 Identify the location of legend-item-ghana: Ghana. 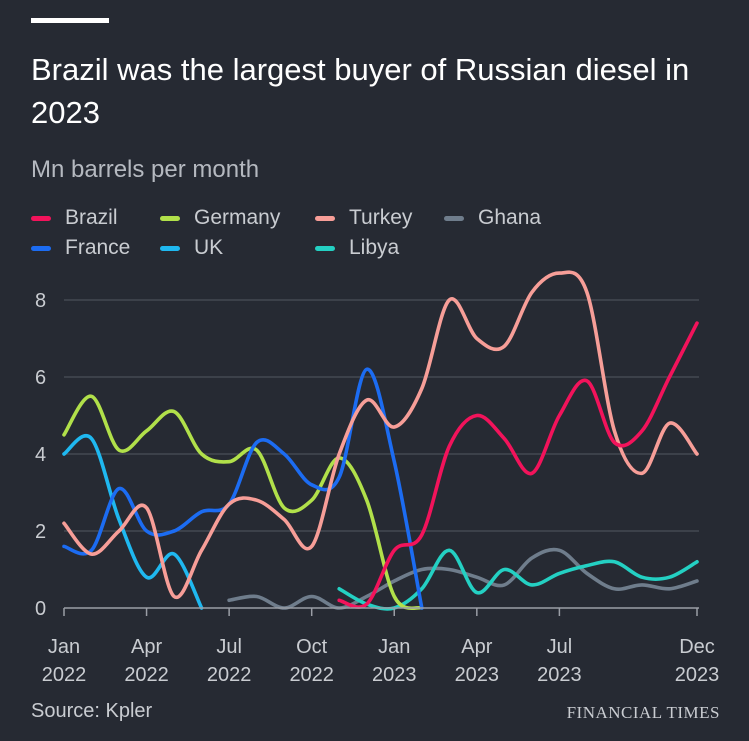
(492, 218).